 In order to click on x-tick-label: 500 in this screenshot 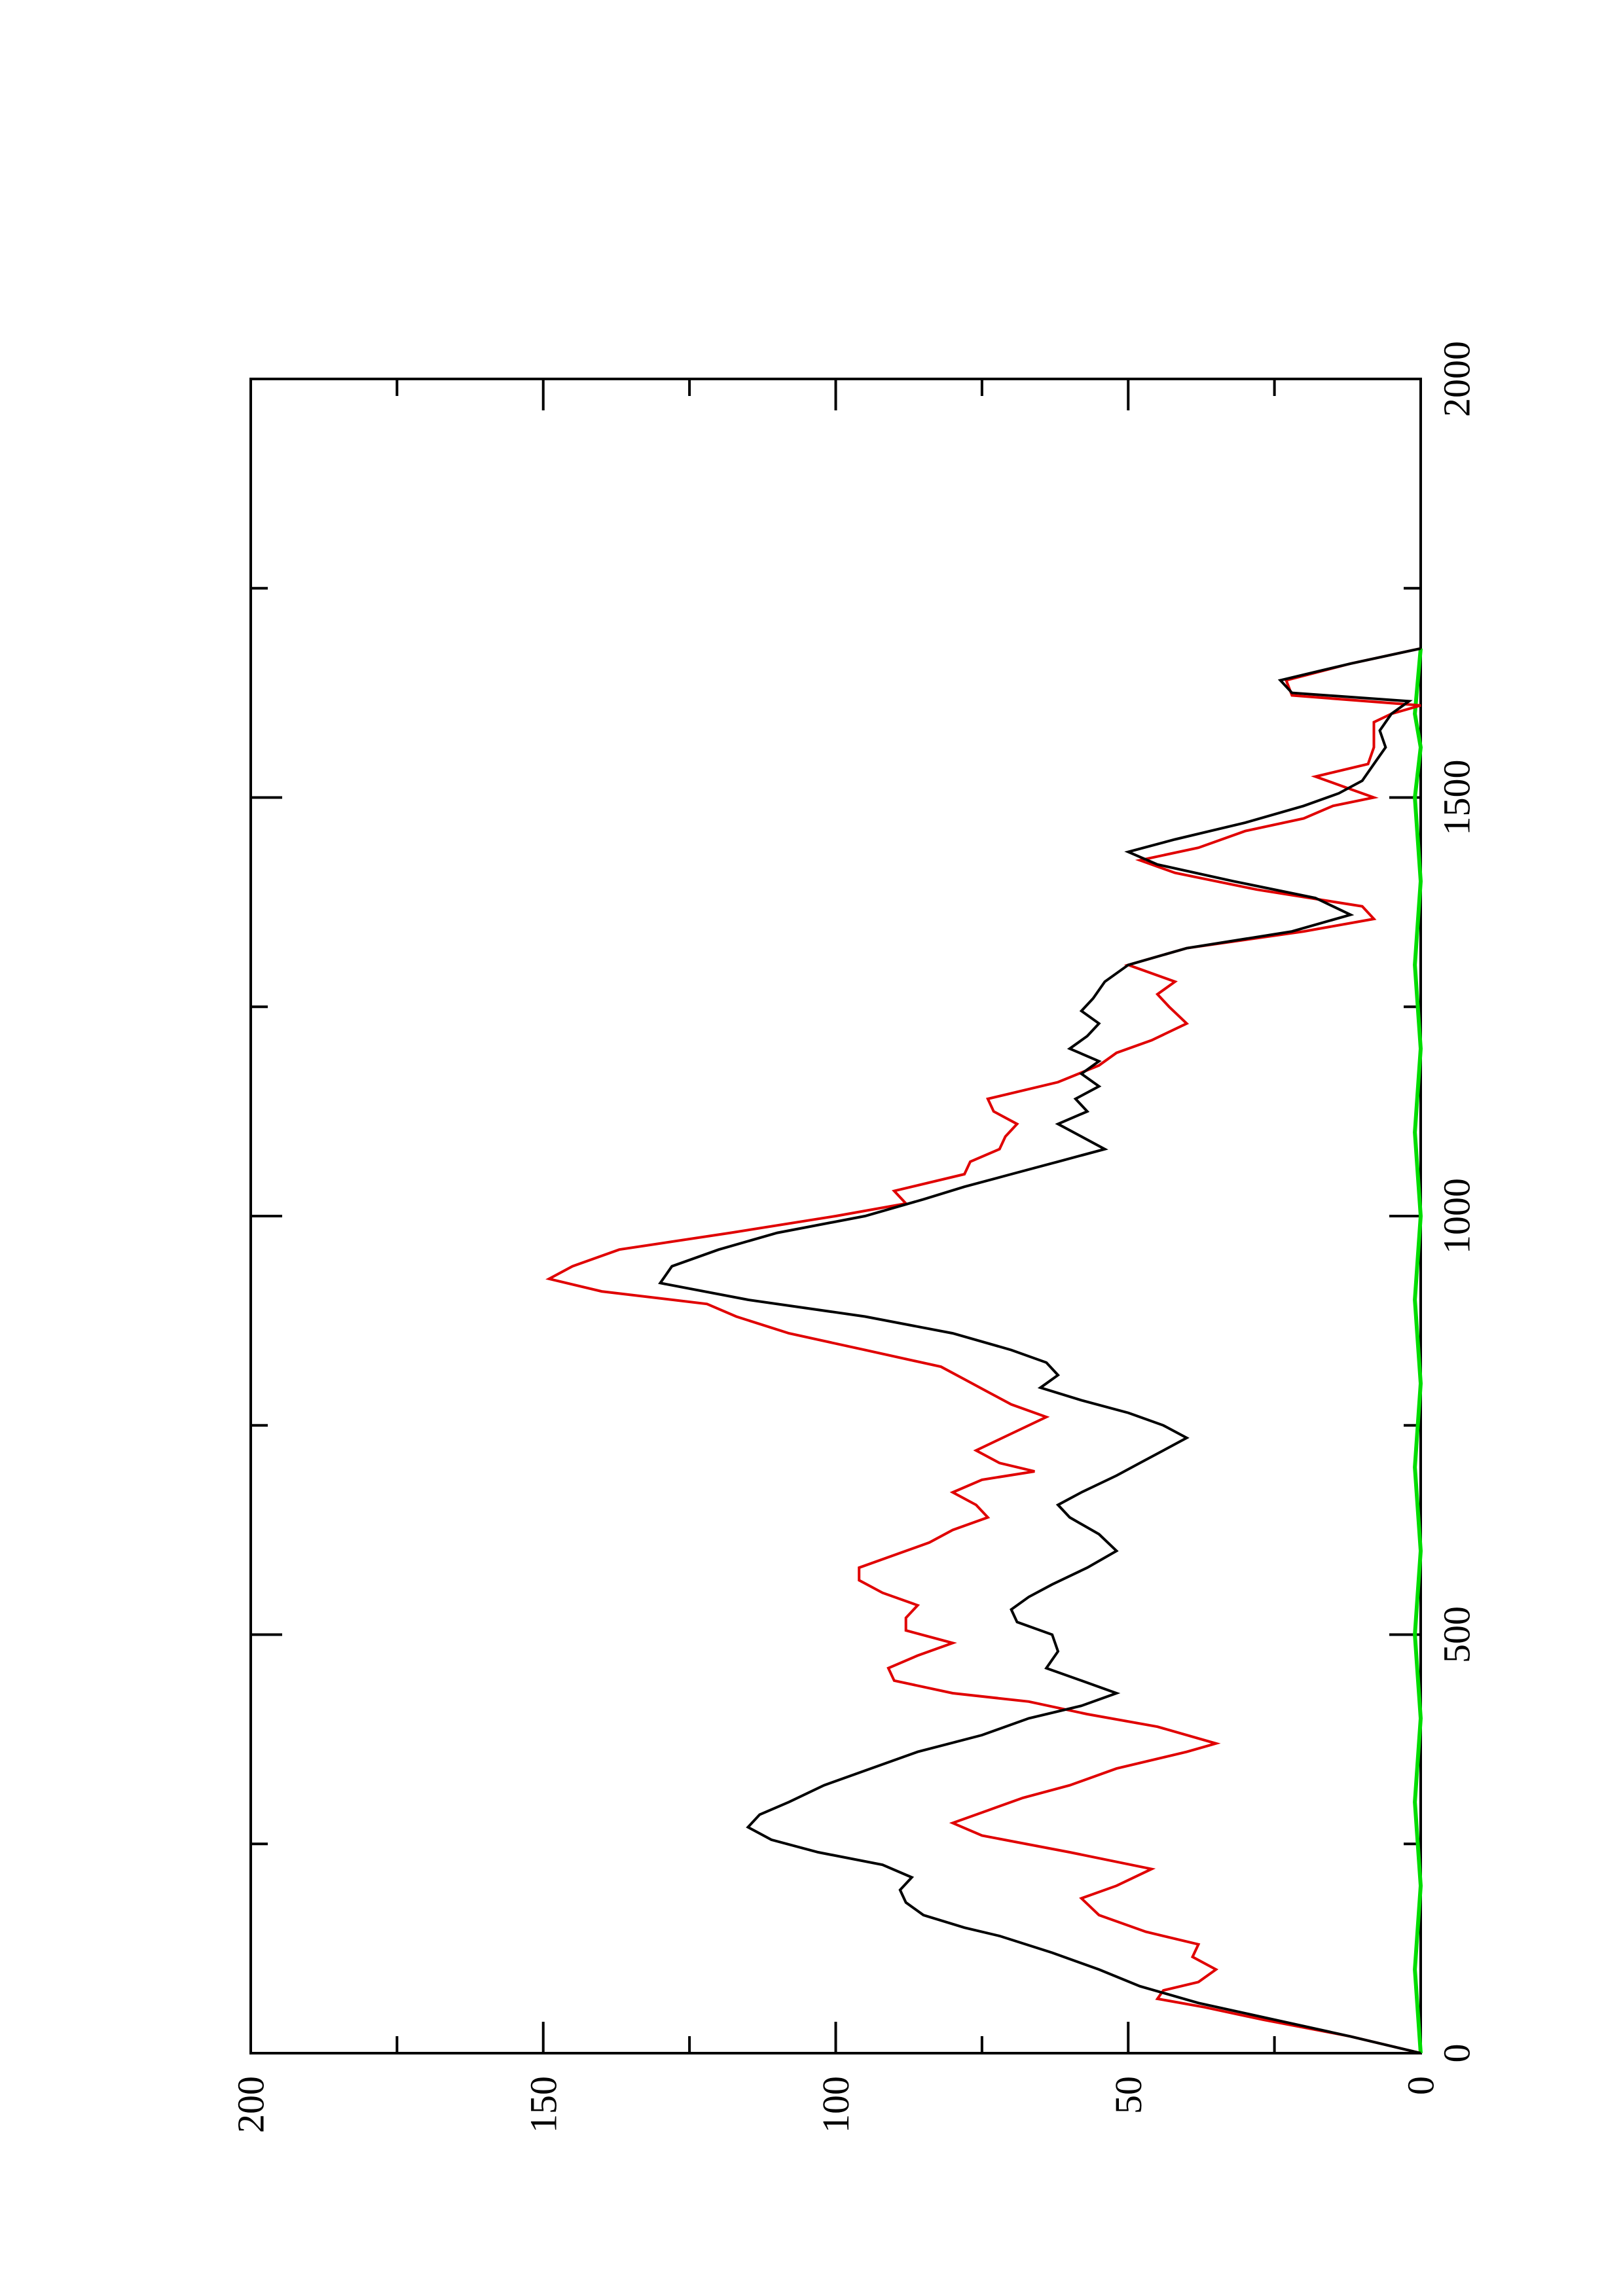, I will do `click(1457, 1634)`.